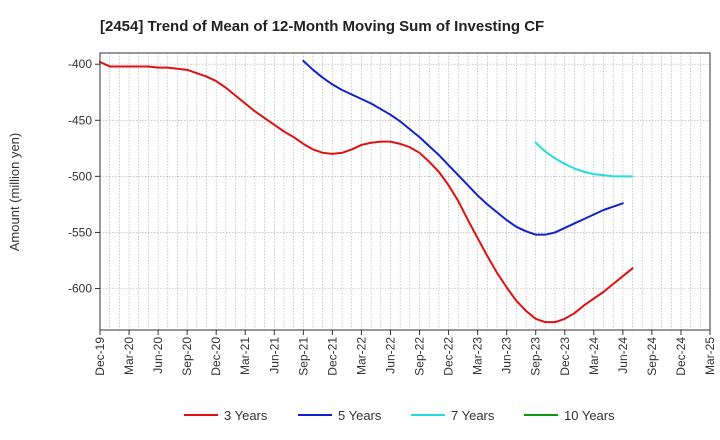 The width and height of the screenshot is (720, 440). What do you see at coordinates (14, 192) in the screenshot?
I see `y-axis-label: Amount (million yen)` at bounding box center [14, 192].